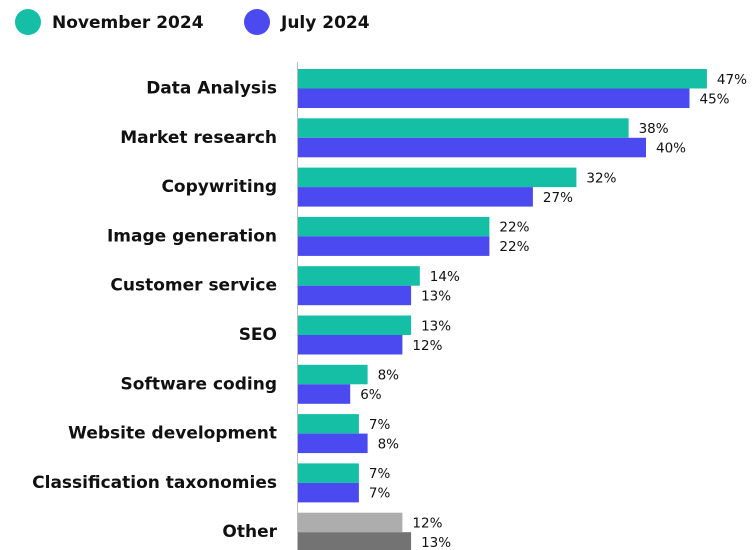 The image size is (752, 550). I want to click on value-label: 47%, so click(732, 80).